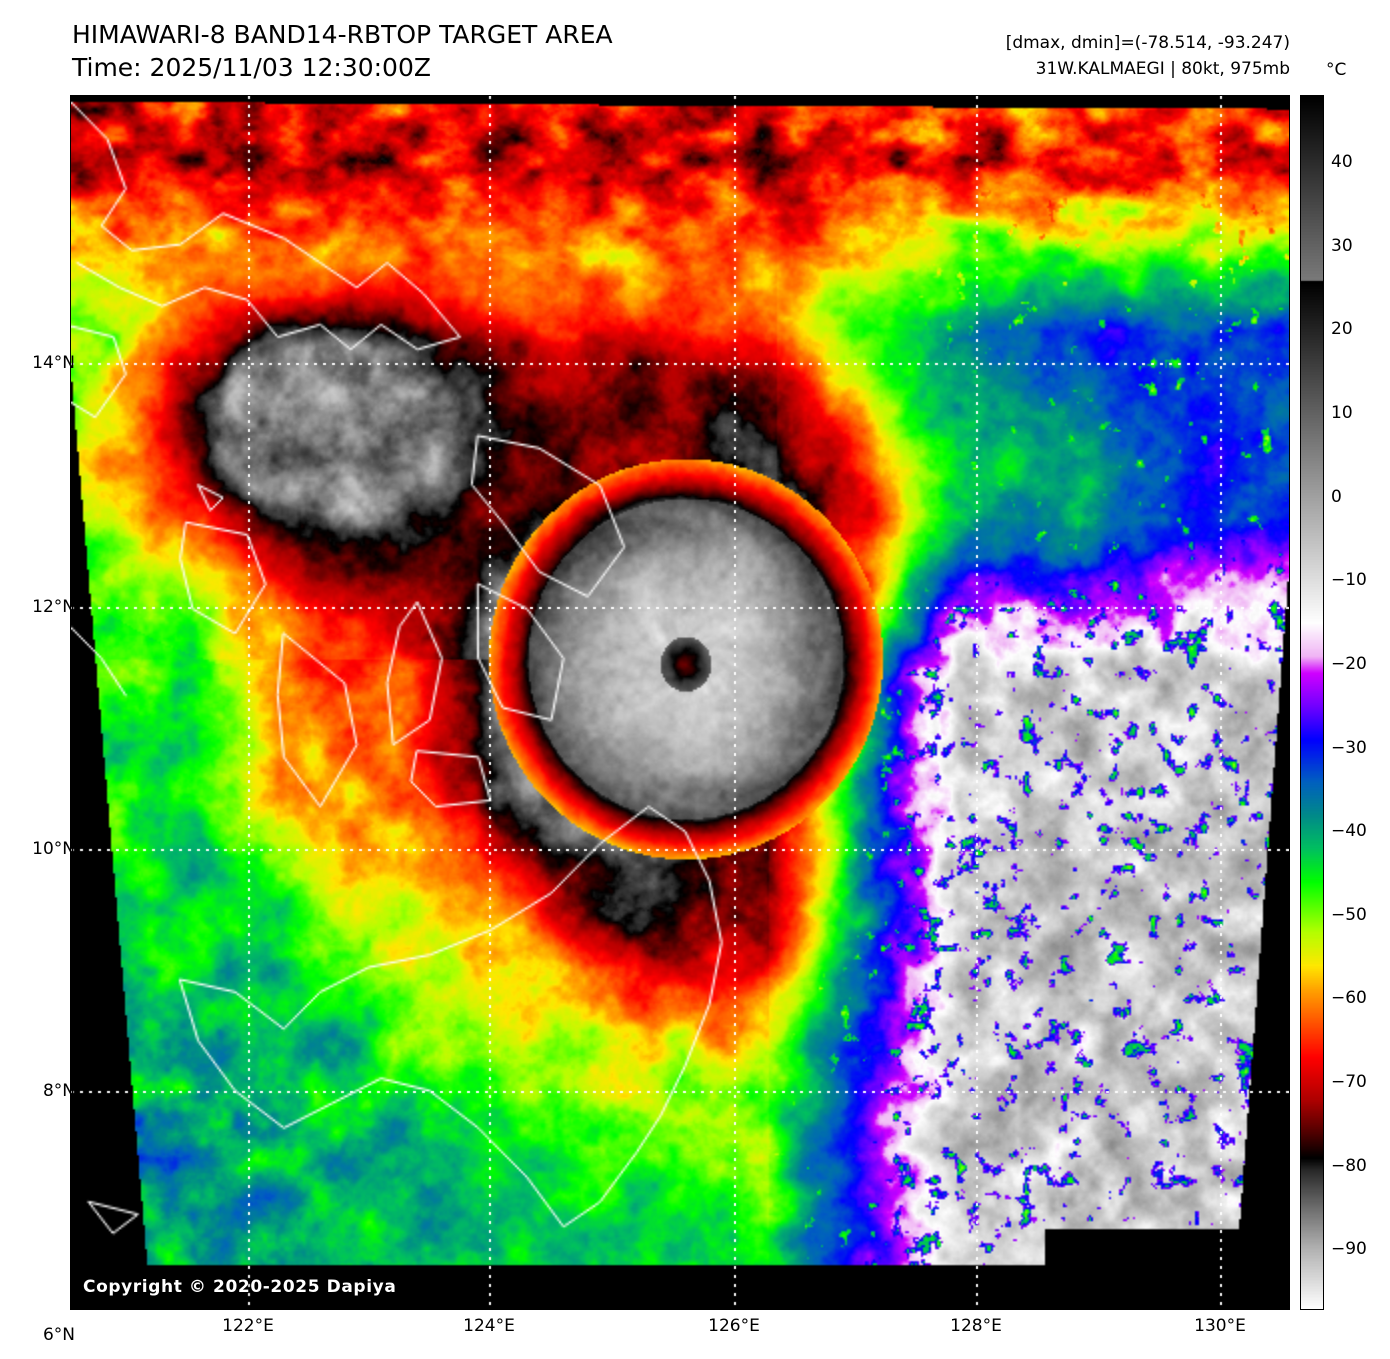 The height and width of the screenshot is (1359, 1390). What do you see at coordinates (1342, 245) in the screenshot?
I see `colorbar-tick: 30` at bounding box center [1342, 245].